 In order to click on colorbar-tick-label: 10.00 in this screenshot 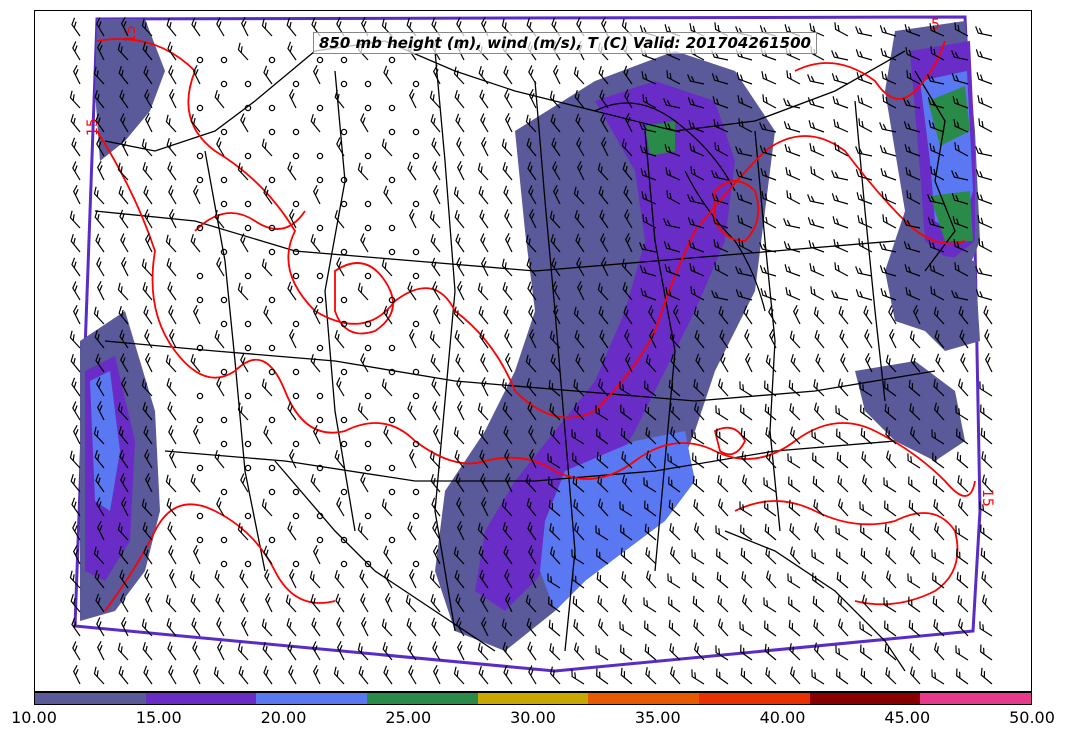, I will do `click(34, 717)`.